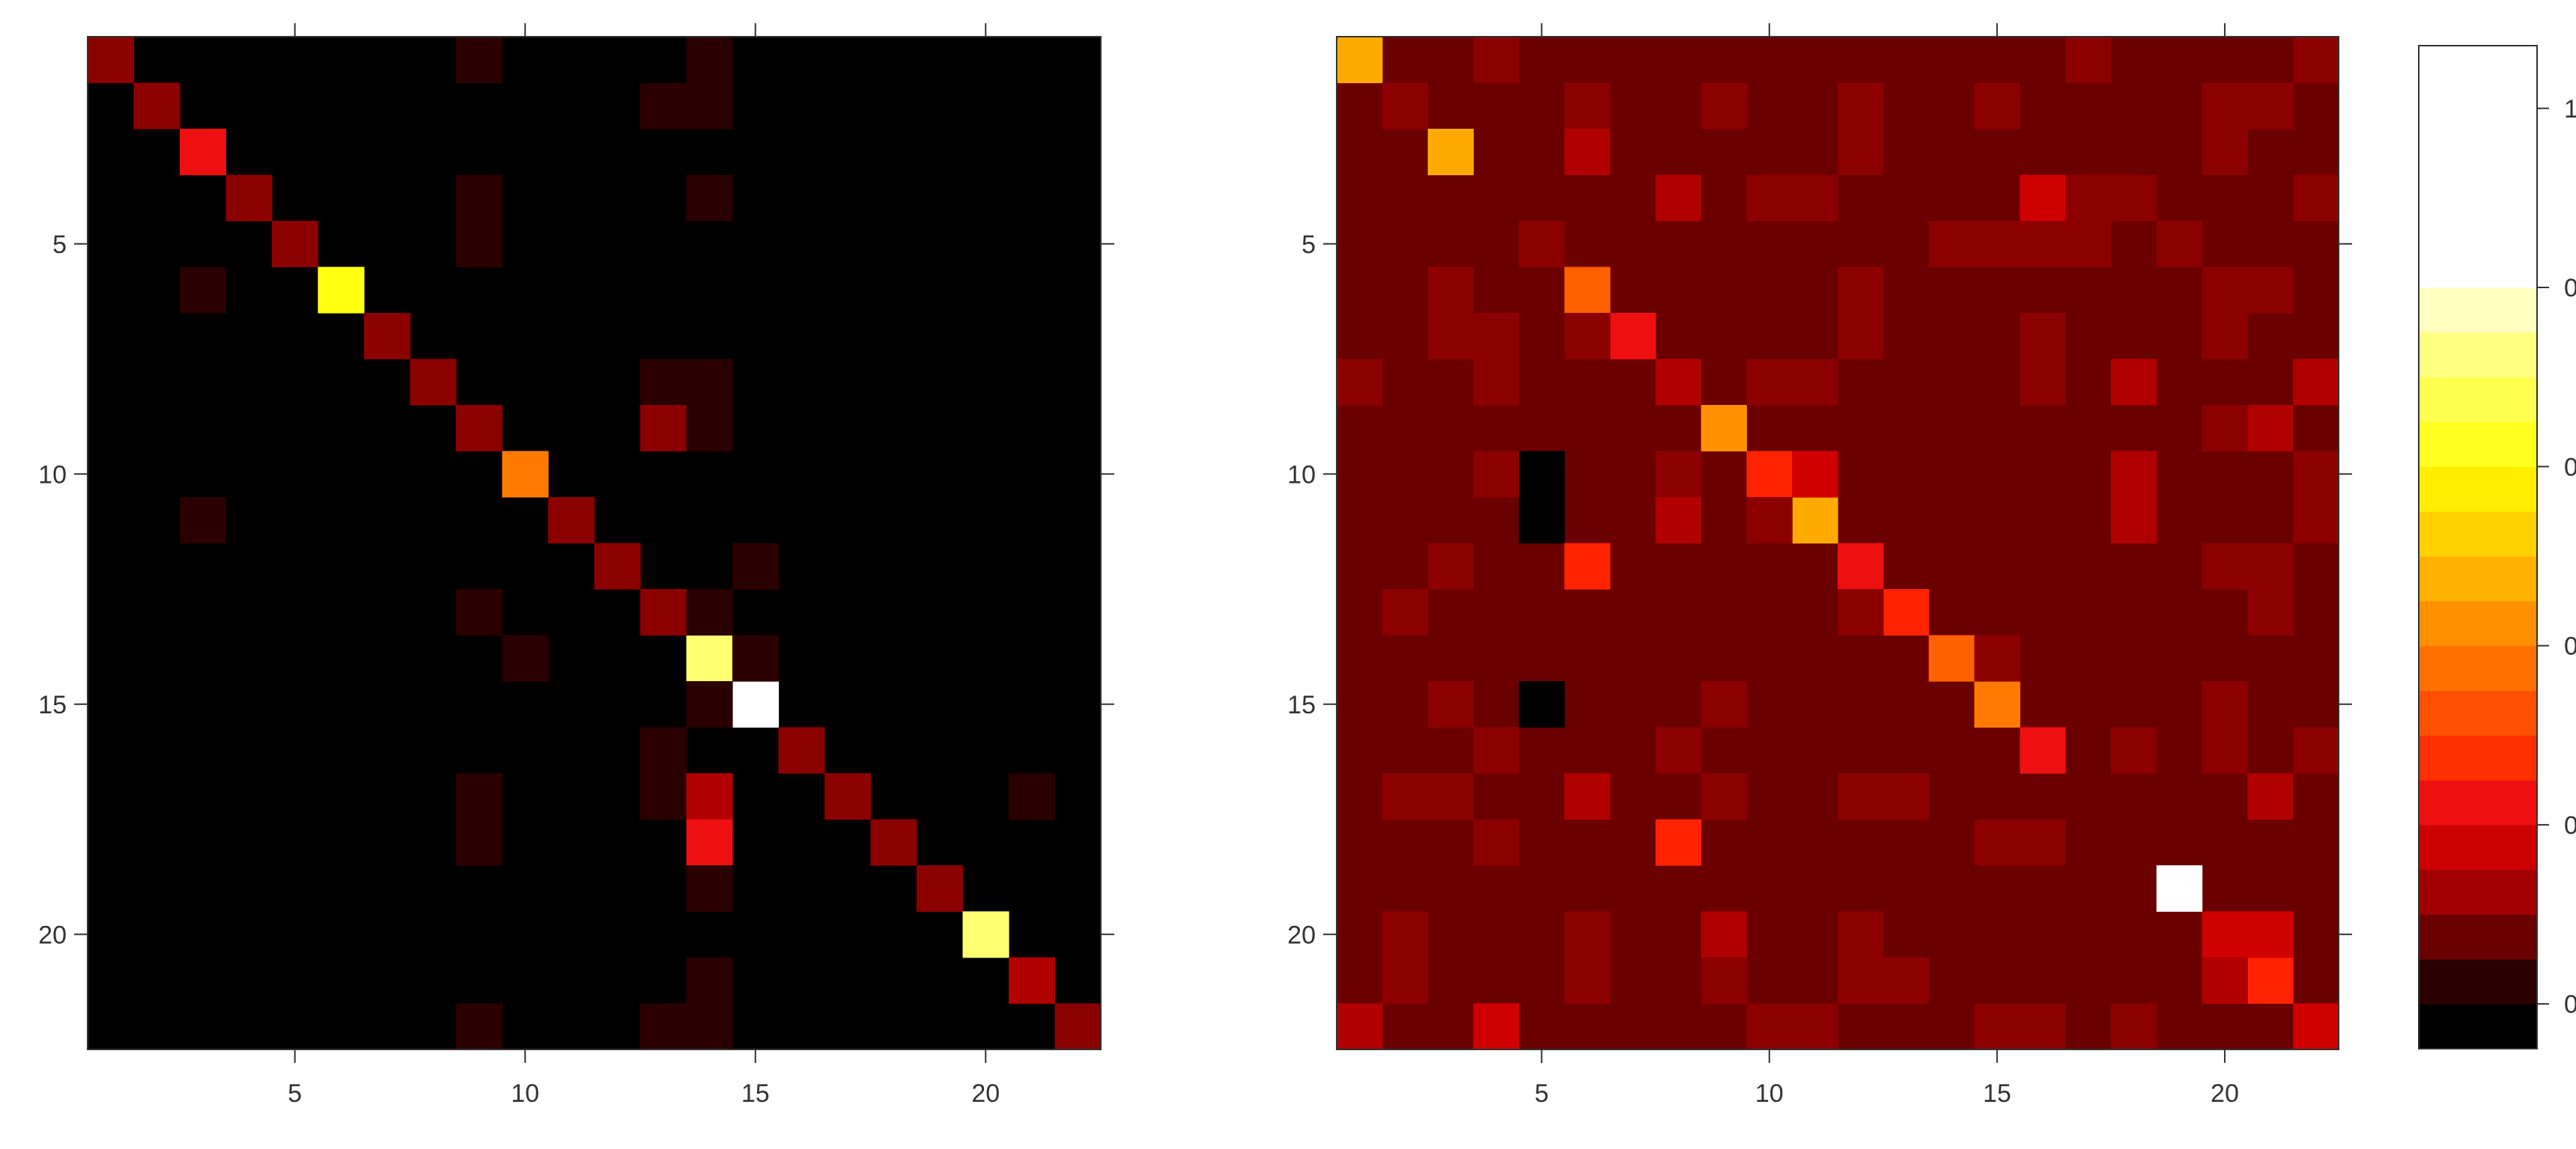 This screenshot has width=2576, height=1149. What do you see at coordinates (2478, 547) in the screenshot?
I see `colorbar-frame` at bounding box center [2478, 547].